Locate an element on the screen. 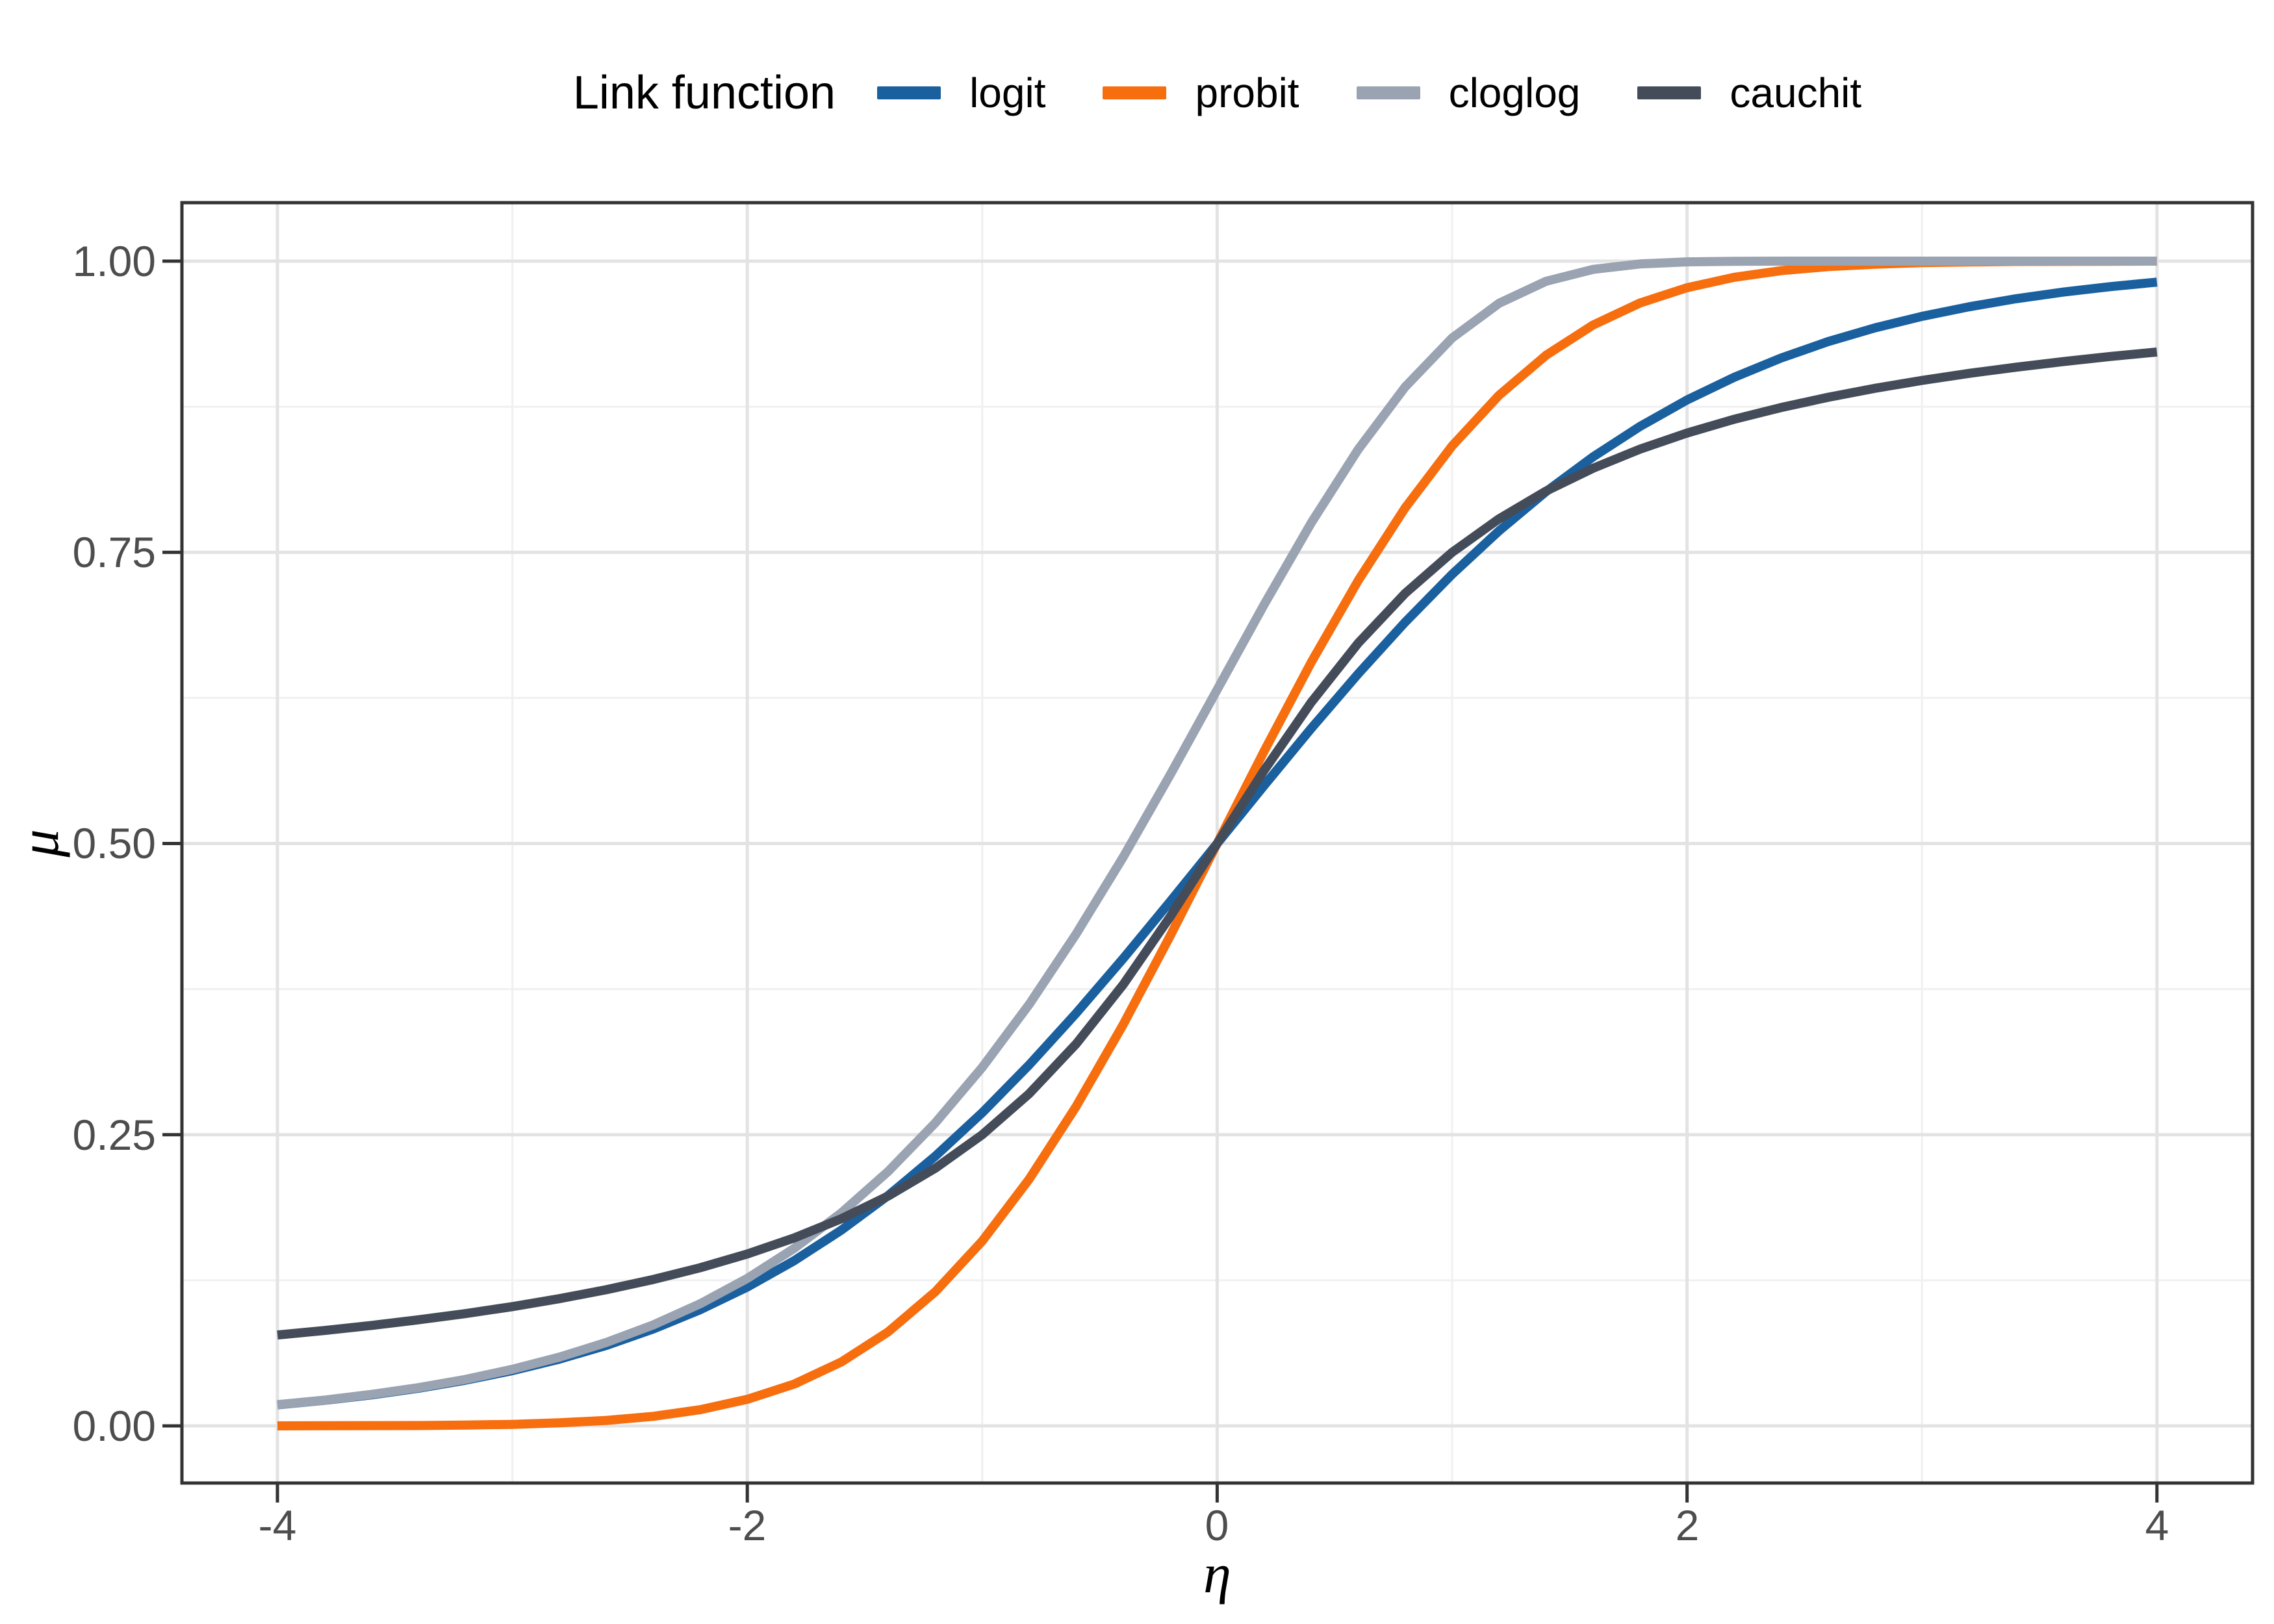 Image resolution: width=2274 pixels, height=1624 pixels. y-tick-label: 0.75 is located at coordinates (114, 552).